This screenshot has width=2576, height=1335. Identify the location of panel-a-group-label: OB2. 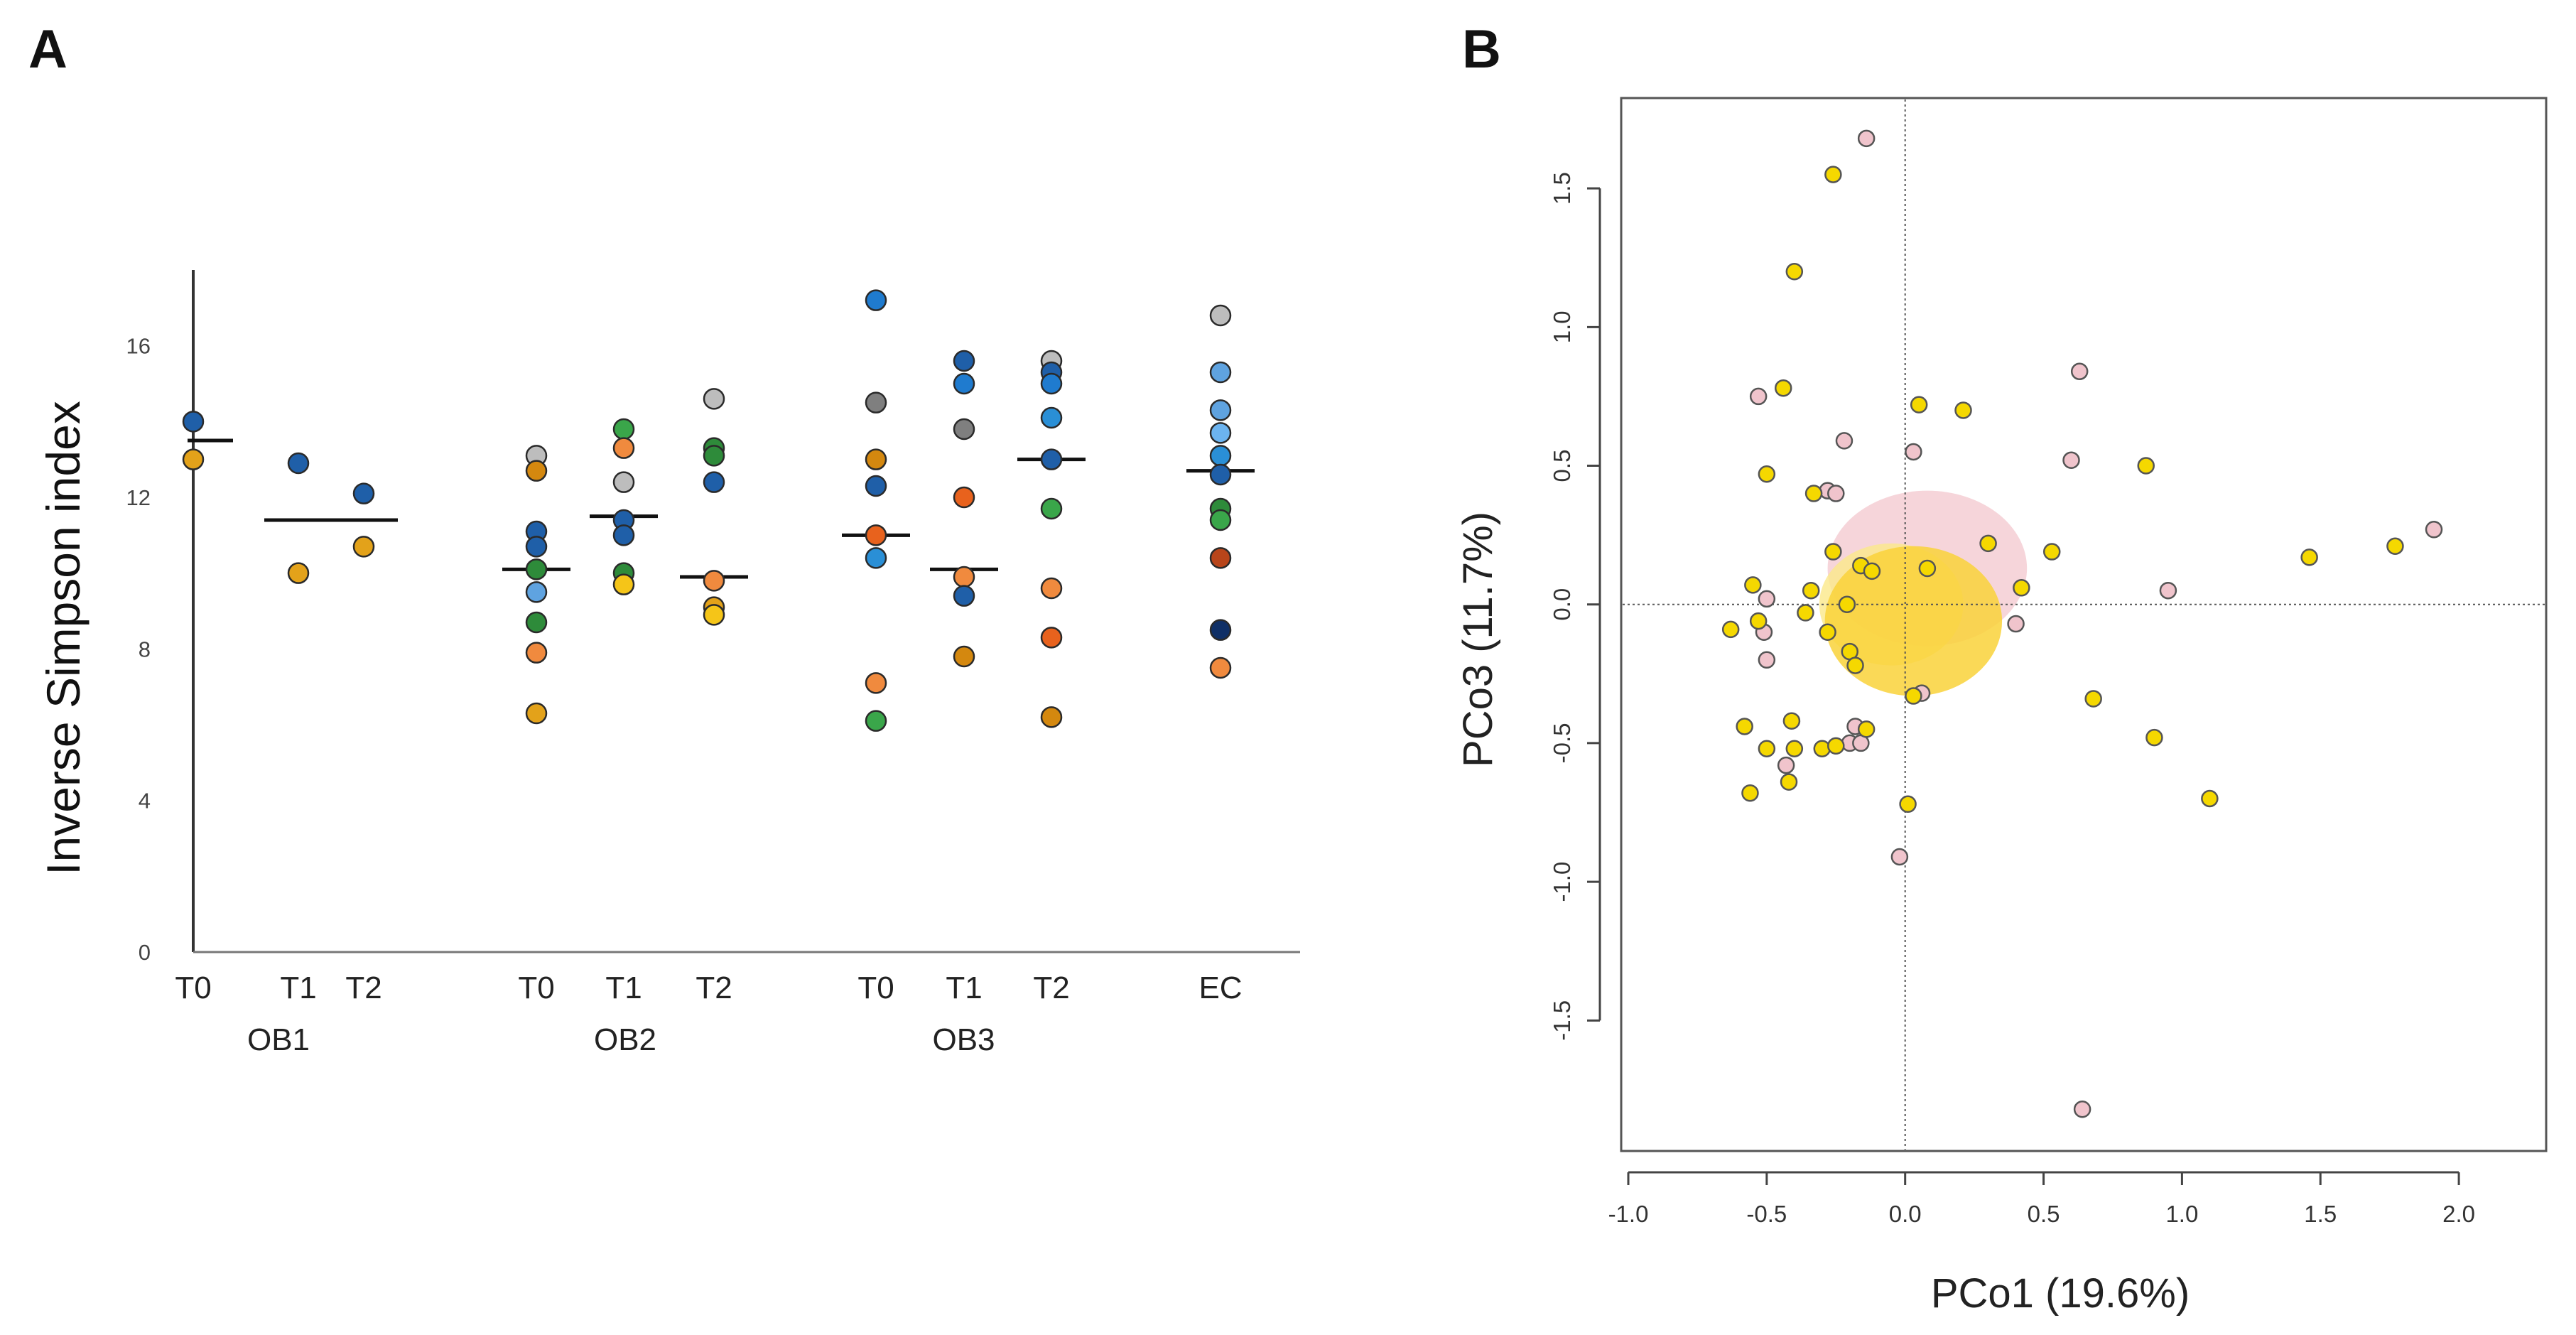
(625, 1039).